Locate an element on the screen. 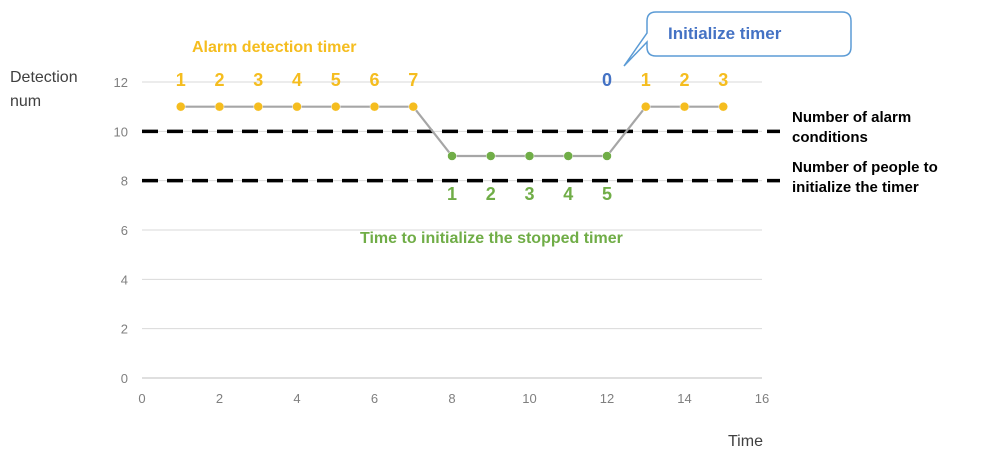  y-tick-label-0: 0 is located at coordinates (124, 378).